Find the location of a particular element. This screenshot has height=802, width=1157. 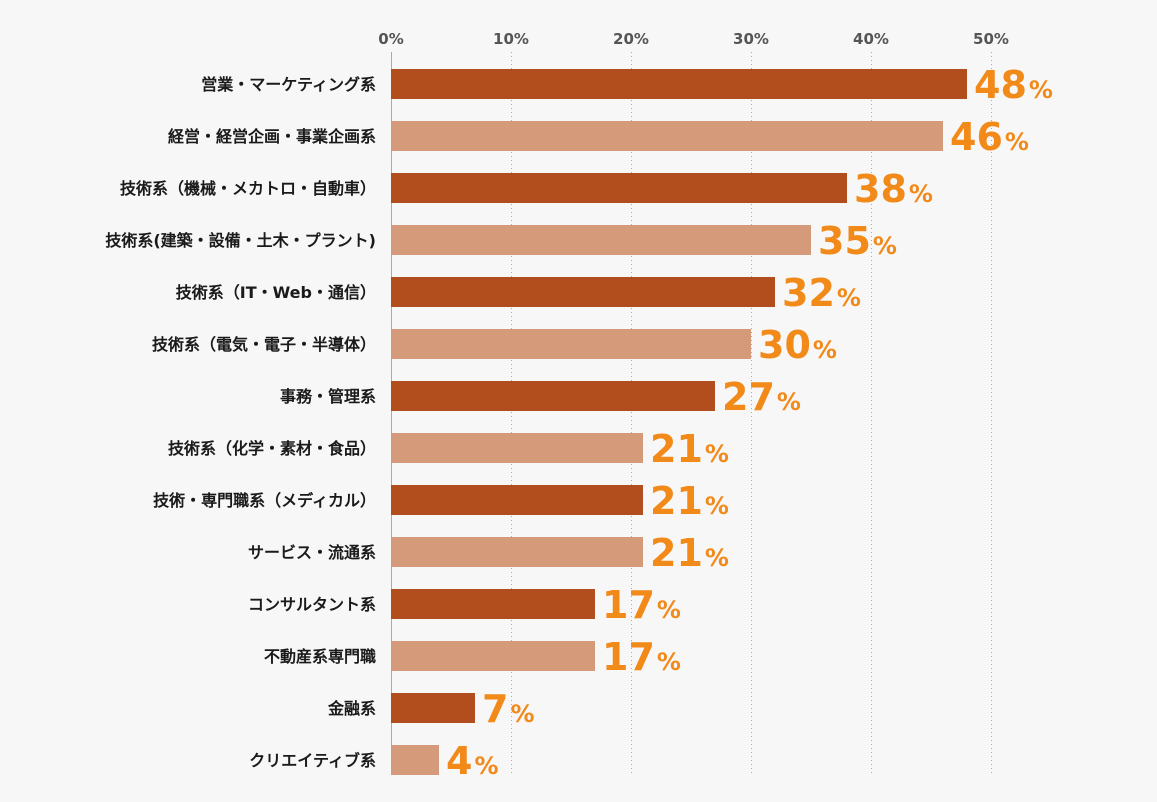

data-label: 38% is located at coordinates (893, 189).